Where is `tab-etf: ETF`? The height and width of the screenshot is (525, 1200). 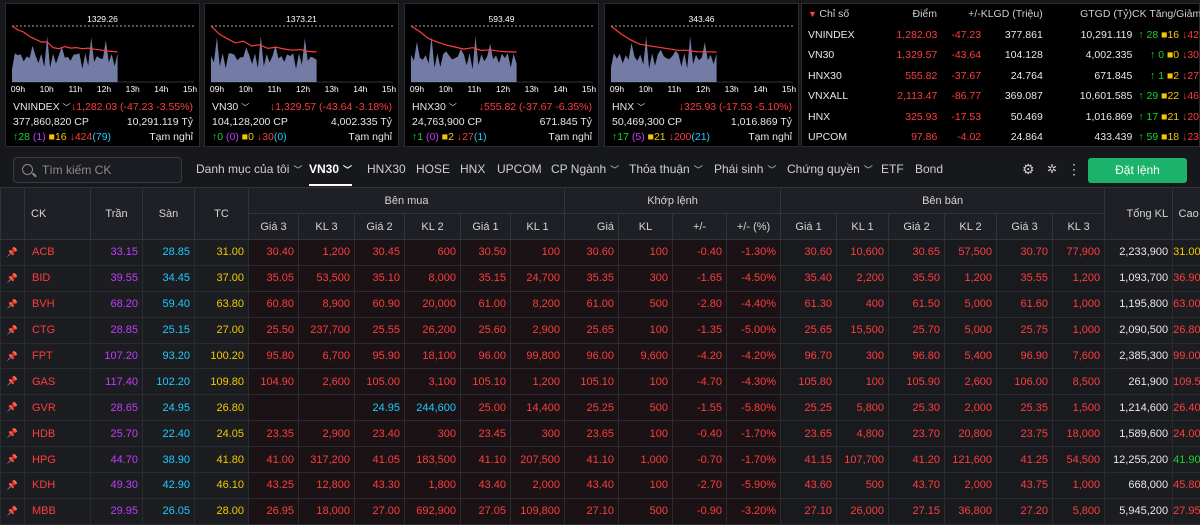
tab-etf: ETF is located at coordinates (892, 169).